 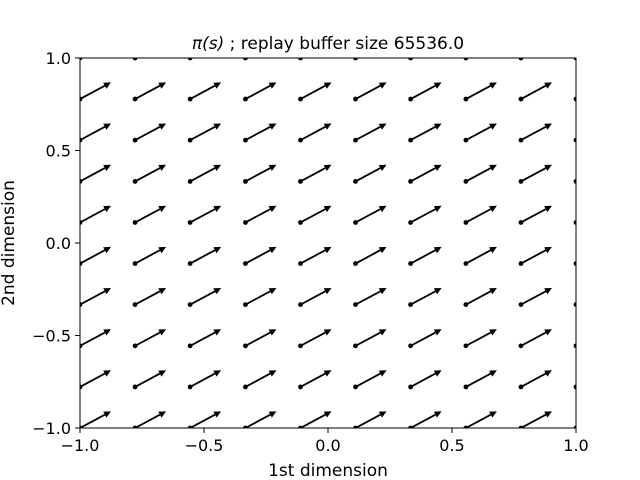 I want to click on y-tick-label: 0.0, so click(x=58, y=243).